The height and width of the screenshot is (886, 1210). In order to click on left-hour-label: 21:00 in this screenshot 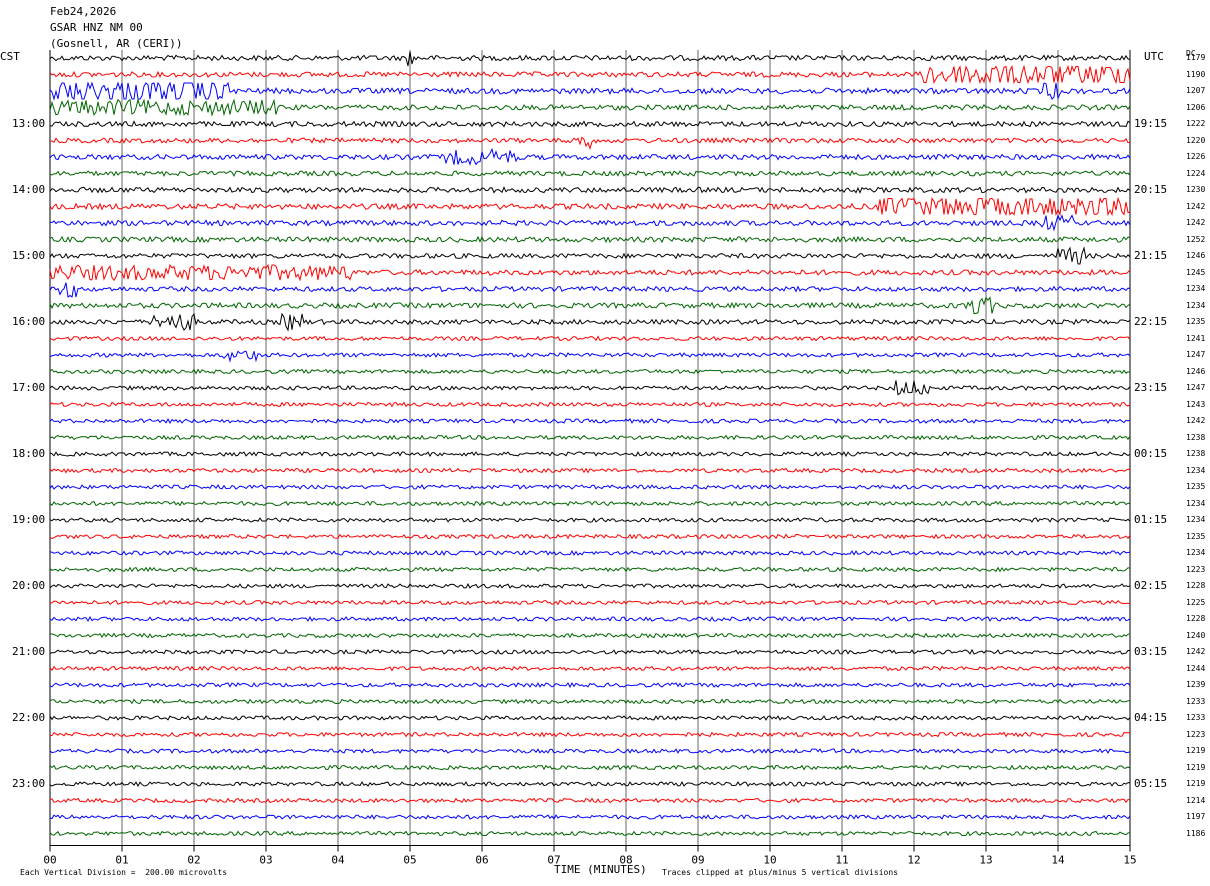, I will do `click(29, 651)`.